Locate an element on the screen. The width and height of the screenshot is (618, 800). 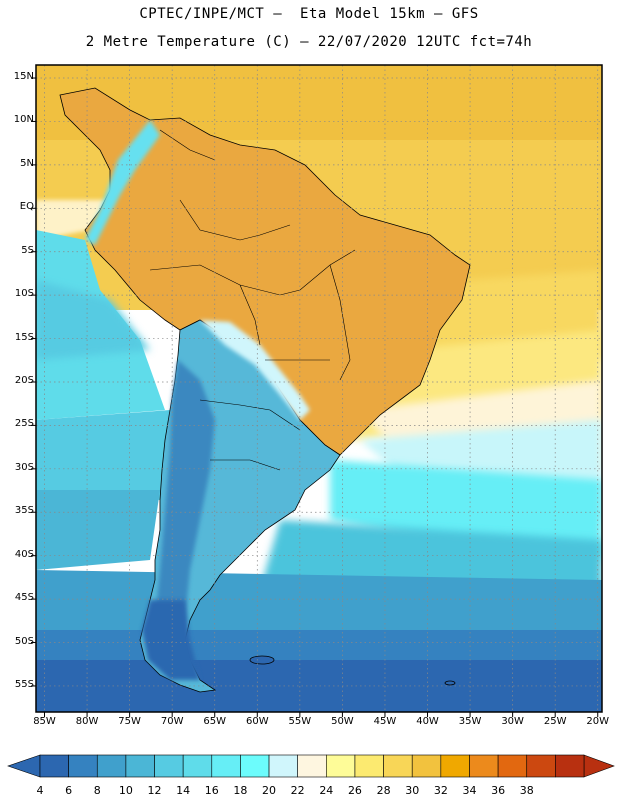
colorbar-arrow-left is located at coordinates (24, 766).